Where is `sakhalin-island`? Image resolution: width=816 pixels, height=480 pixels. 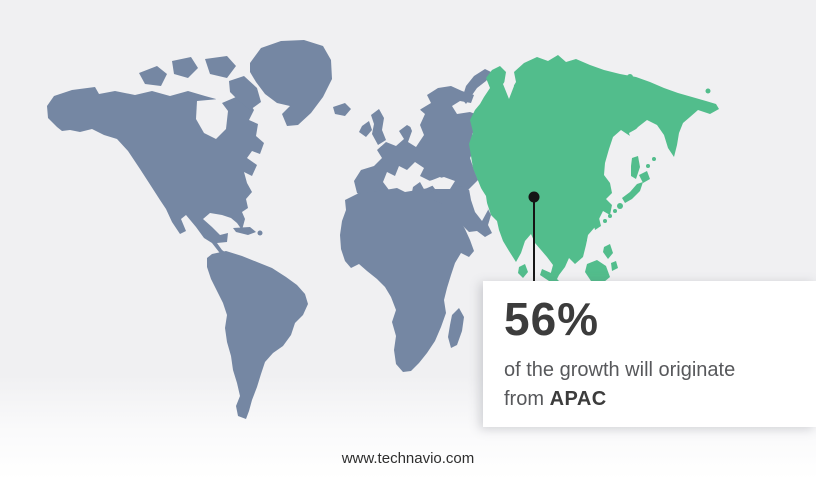 sakhalin-island is located at coordinates (635, 167).